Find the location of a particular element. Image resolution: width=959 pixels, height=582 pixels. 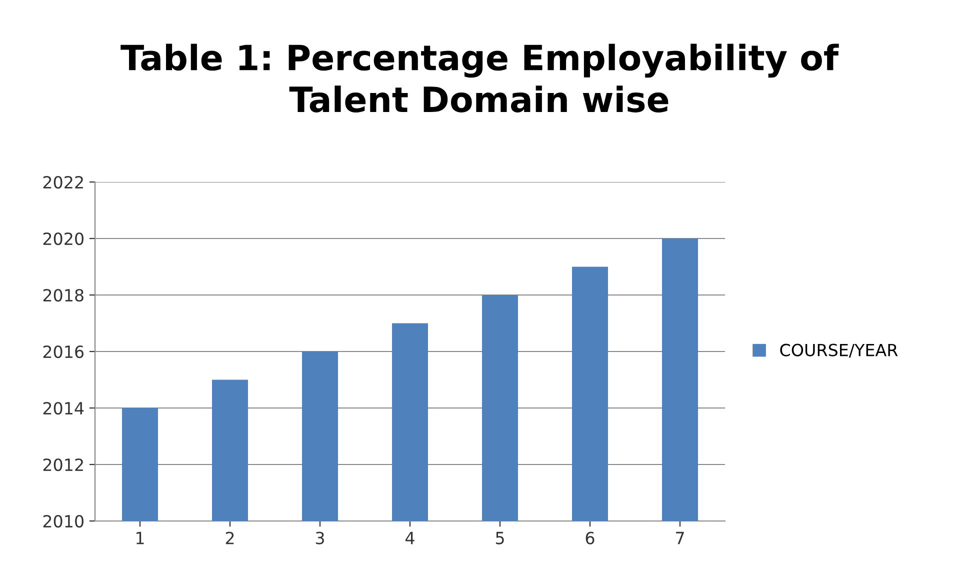

y-tick-label: 2018 is located at coordinates (63, 295).